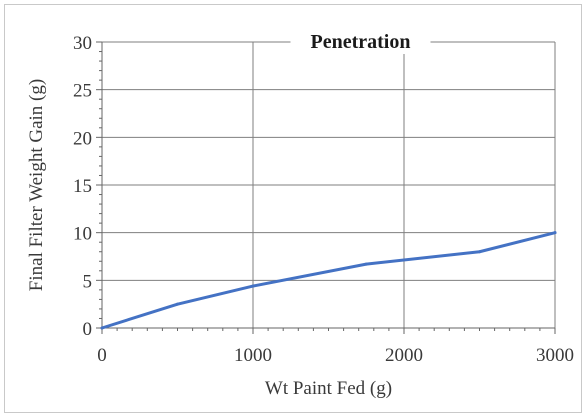 The width and height of the screenshot is (588, 417). What do you see at coordinates (404, 355) in the screenshot?
I see `x-tick-label: 2000` at bounding box center [404, 355].